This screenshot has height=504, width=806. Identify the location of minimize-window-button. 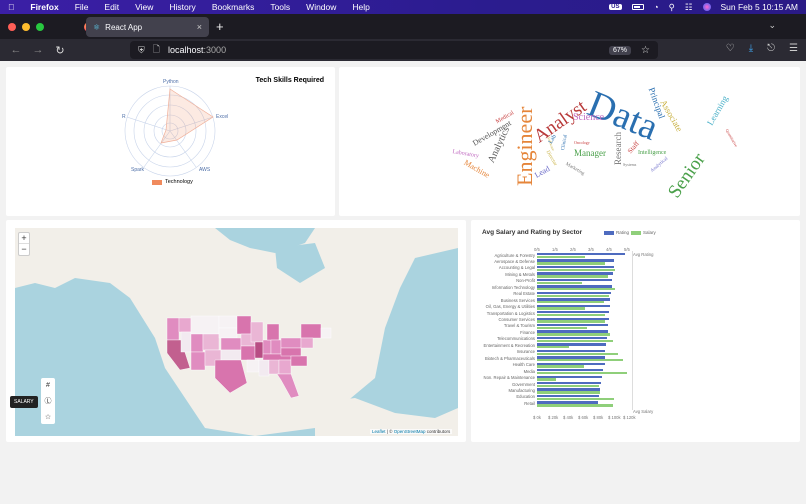
(26, 26).